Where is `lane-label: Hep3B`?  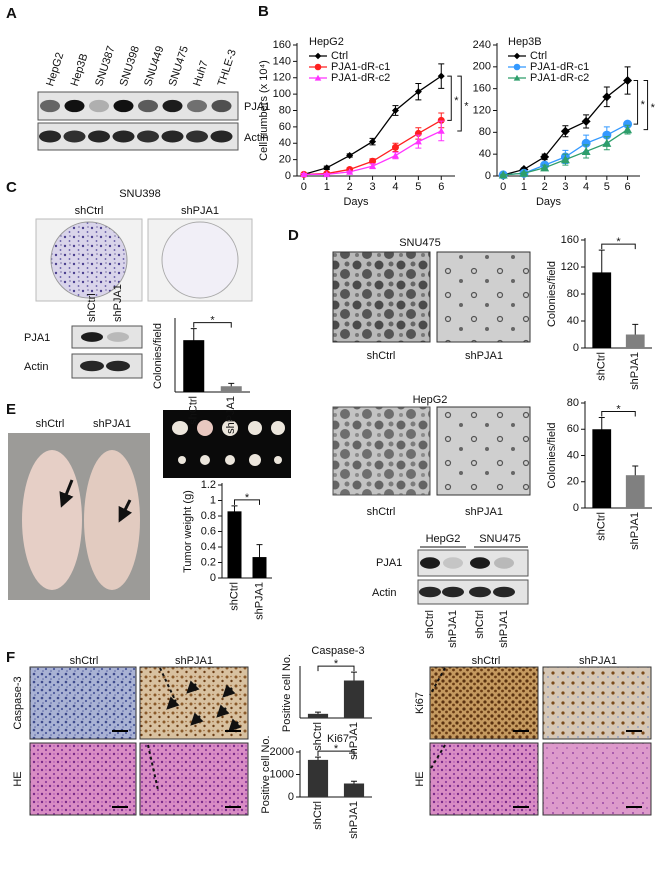 lane-label: Hep3B is located at coordinates (80, 70).